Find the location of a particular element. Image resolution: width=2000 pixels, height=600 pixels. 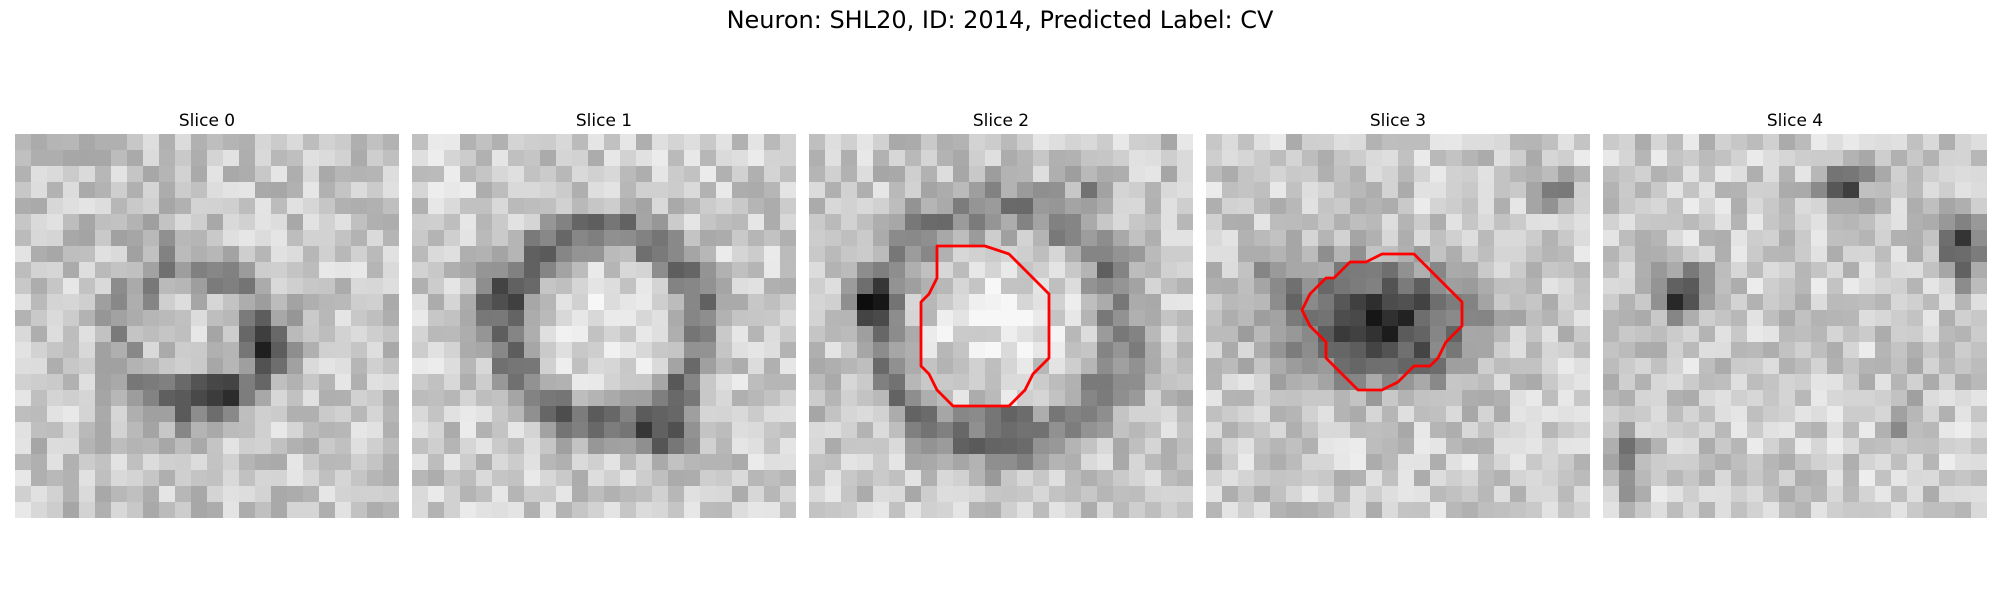

slice-title: Slice 0 is located at coordinates (207, 121).